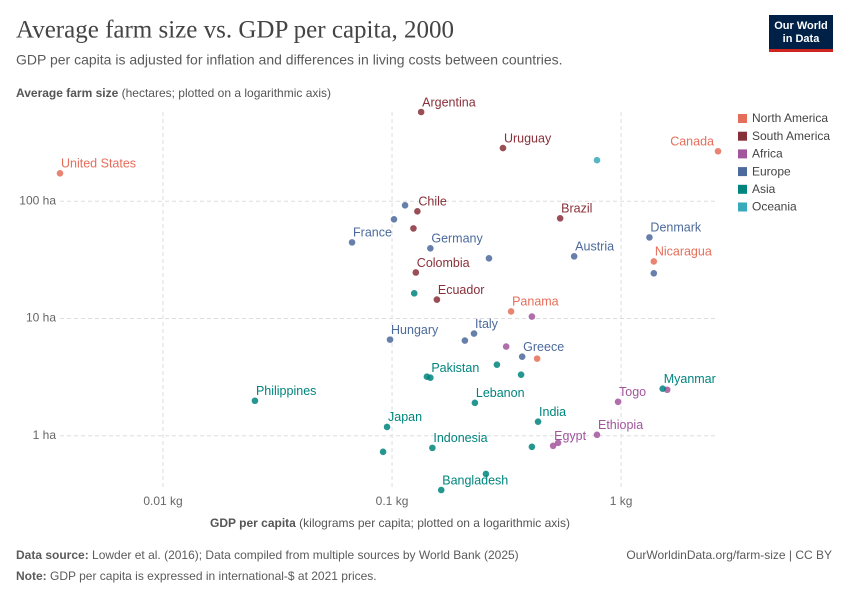 Image resolution: width=850 pixels, height=600 pixels. I want to click on point-label: Argentina, so click(449, 102).